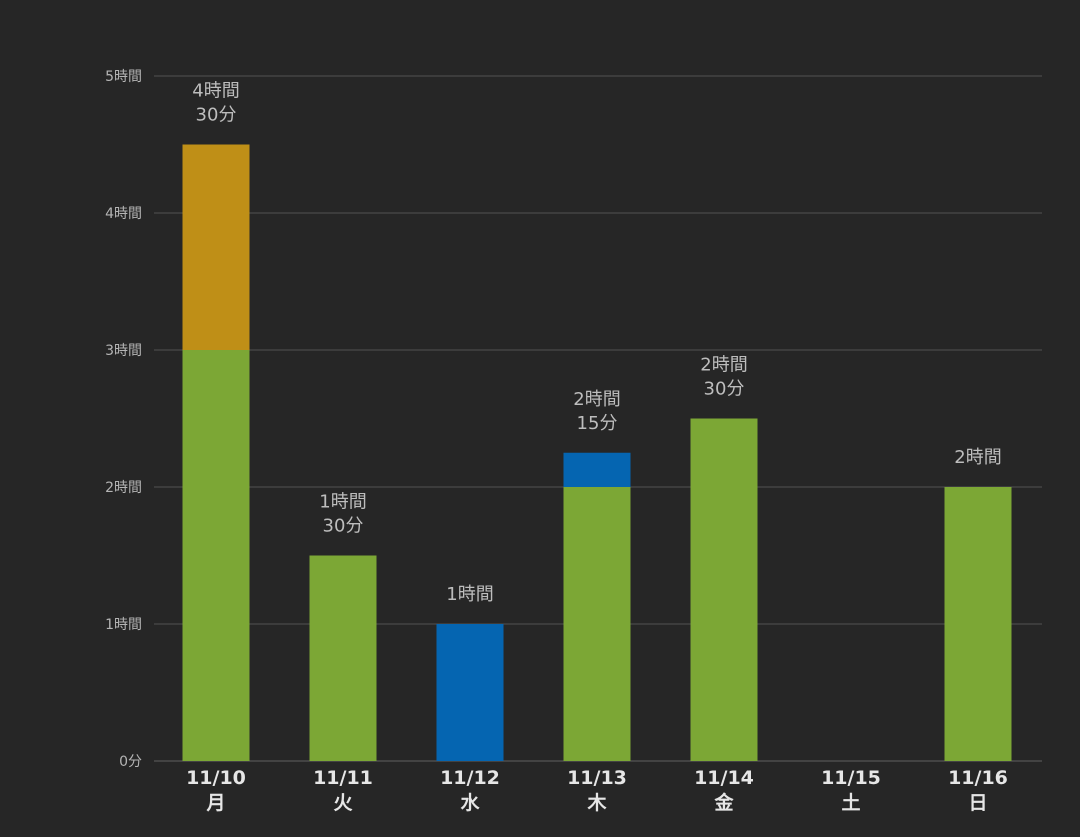  Describe the element at coordinates (216, 778) in the screenshot. I see `x-tick-date: 11/10` at that location.